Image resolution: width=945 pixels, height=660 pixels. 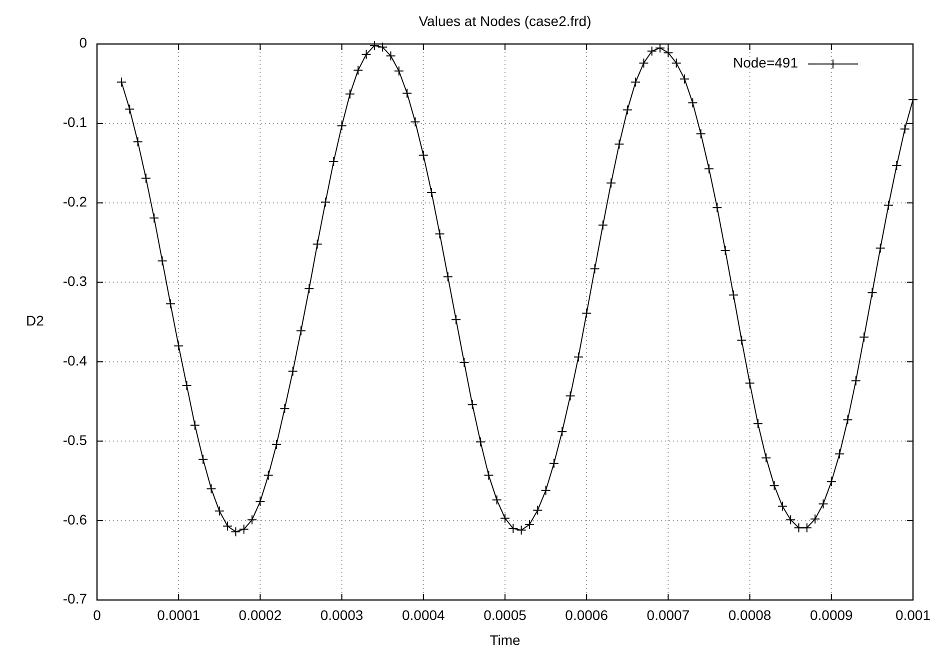 I want to click on y-tick-label: -0.5, so click(x=75, y=440).